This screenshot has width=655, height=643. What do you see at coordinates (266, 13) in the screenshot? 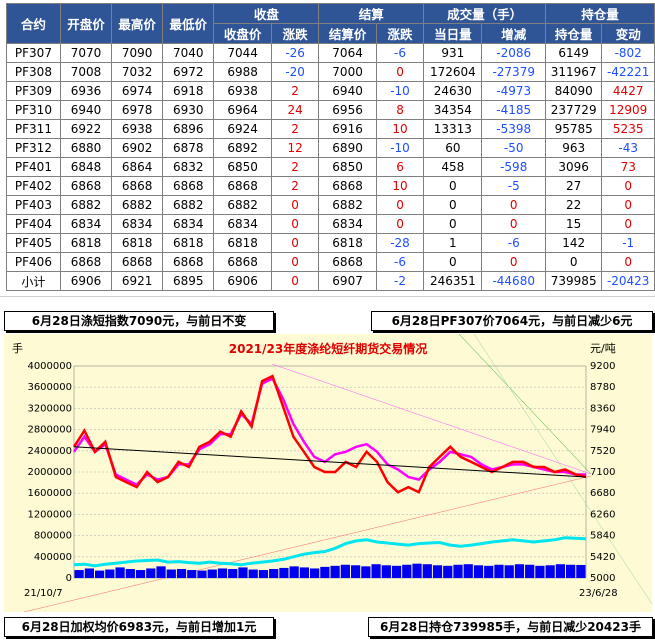
I see `header-close-group: 收盘` at bounding box center [266, 13].